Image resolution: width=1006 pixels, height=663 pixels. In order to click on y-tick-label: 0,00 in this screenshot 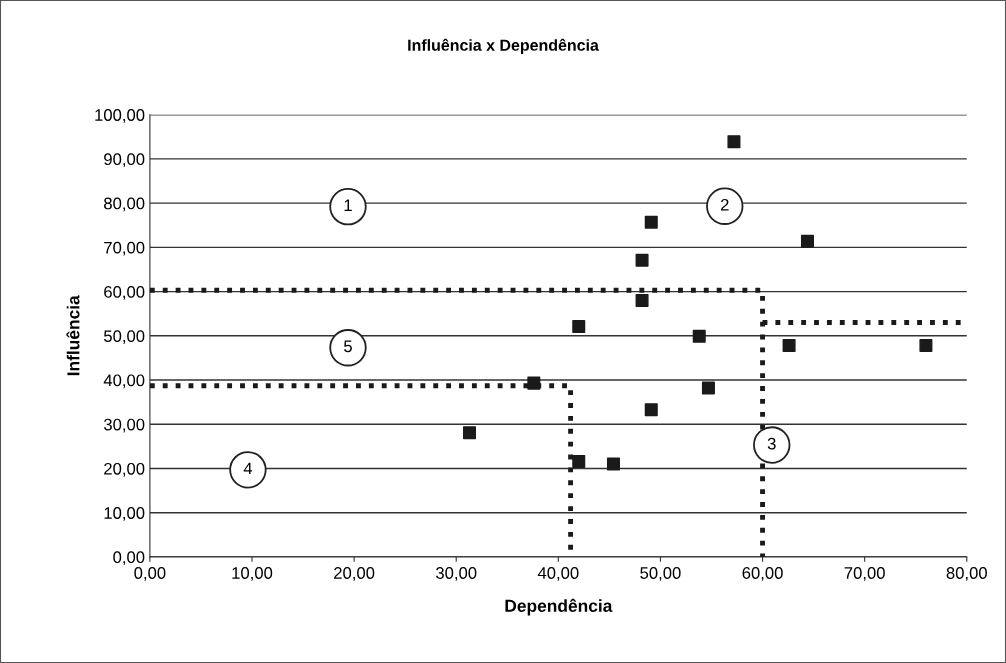, I will do `click(129, 558)`.